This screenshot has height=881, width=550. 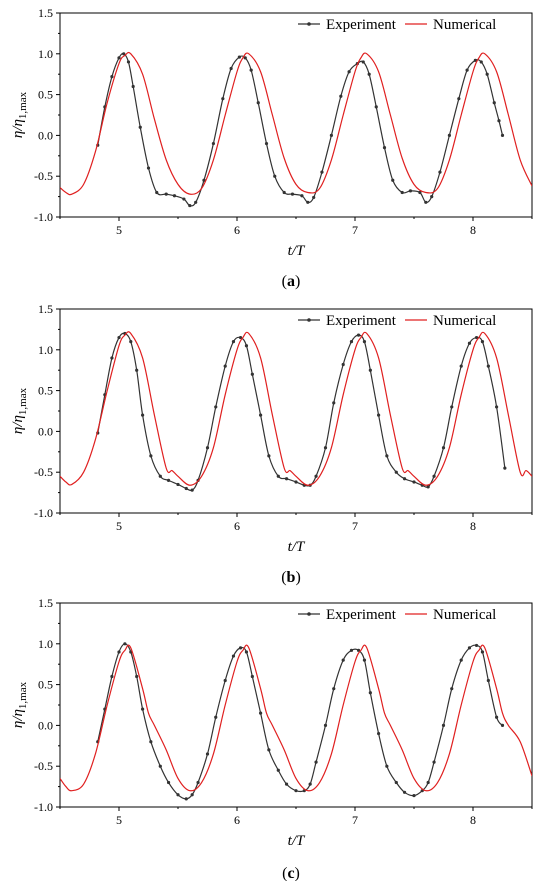 What do you see at coordinates (19, 410) in the screenshot?
I see `y-axis-label: η/η1,max` at bounding box center [19, 410].